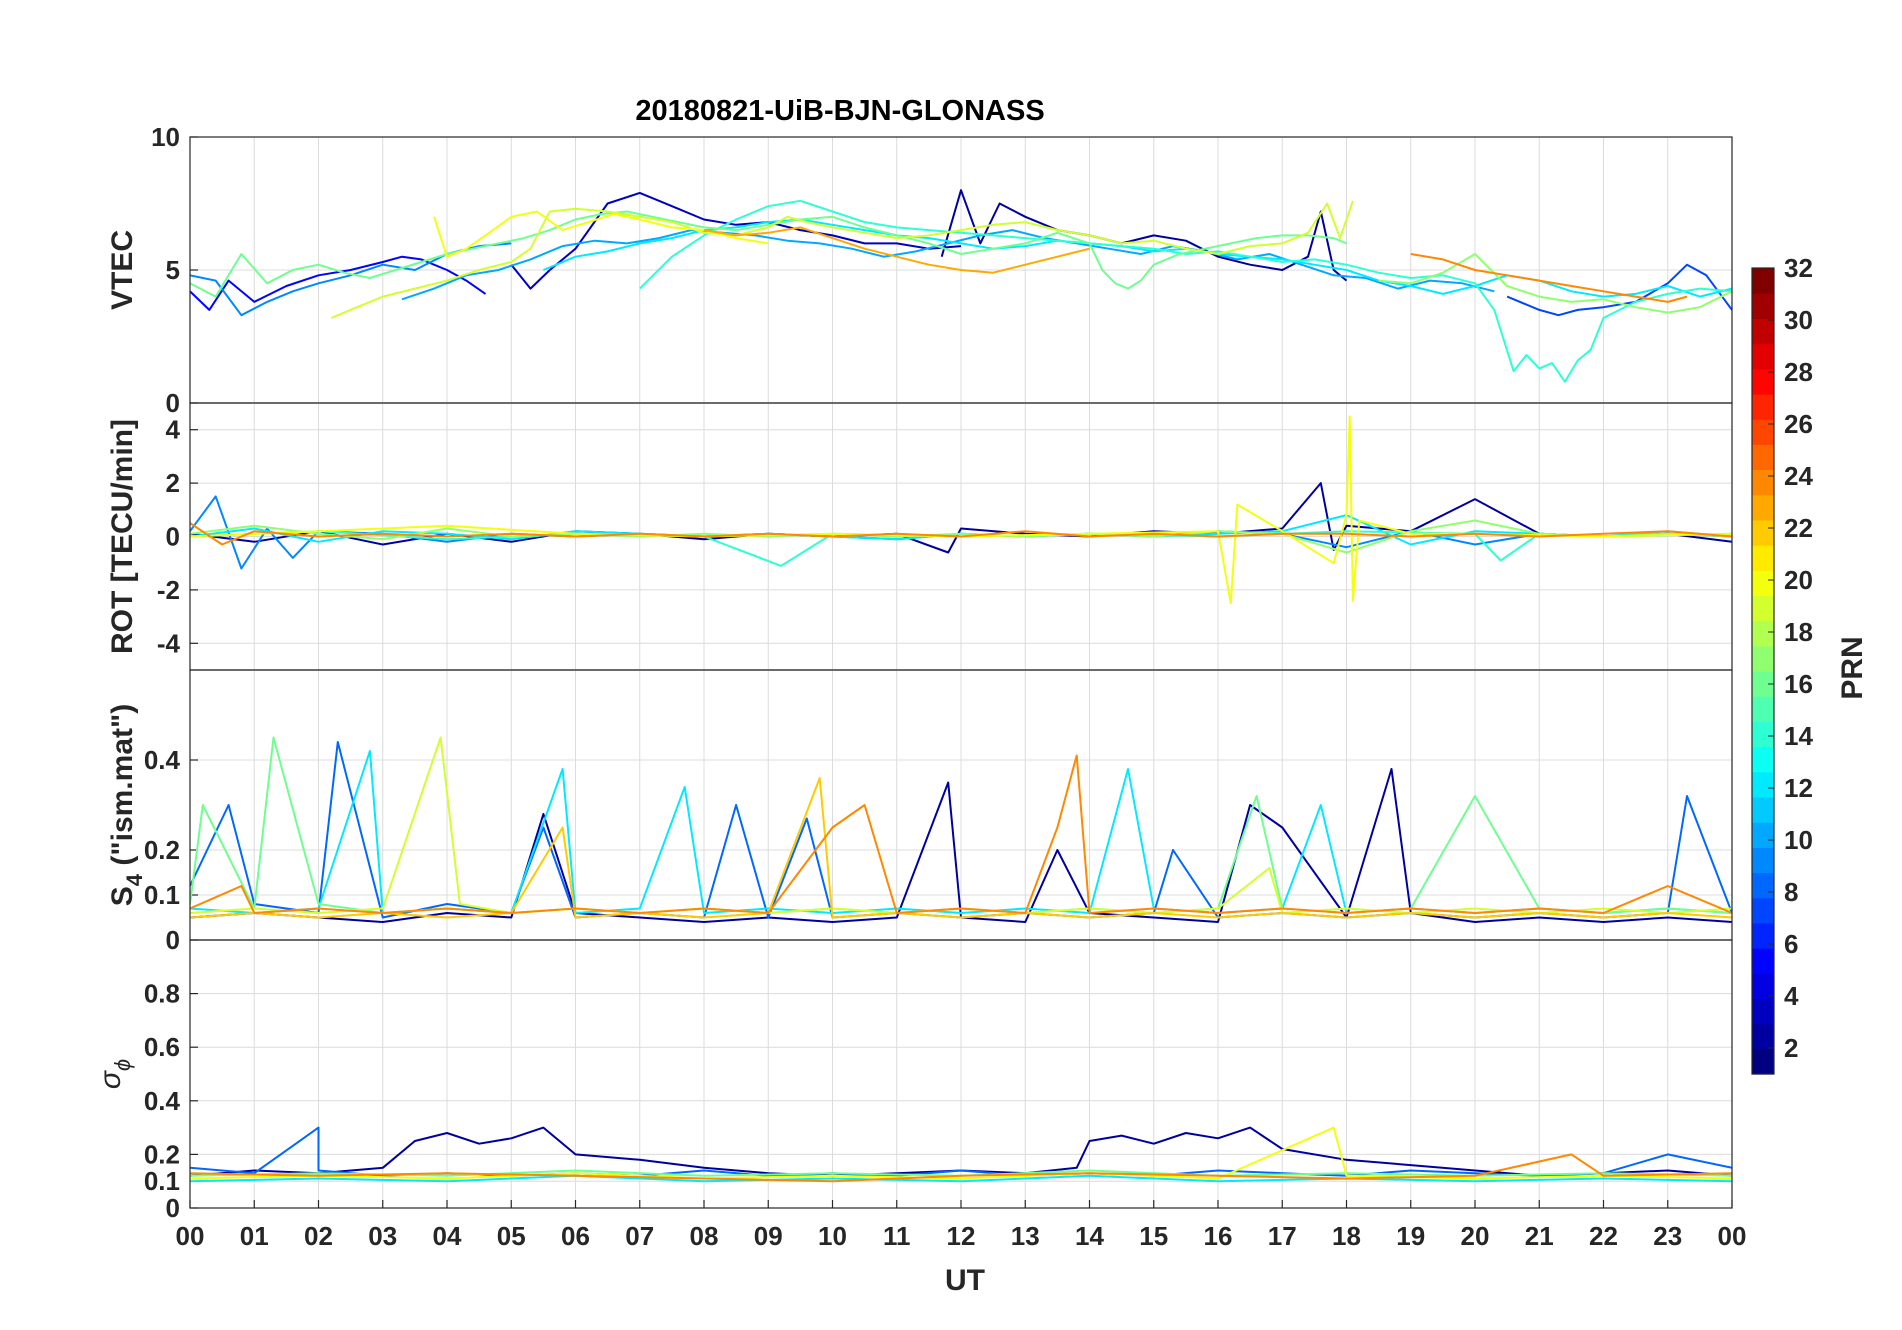  I want to click on y-tick-label: -2, so click(168, 590).